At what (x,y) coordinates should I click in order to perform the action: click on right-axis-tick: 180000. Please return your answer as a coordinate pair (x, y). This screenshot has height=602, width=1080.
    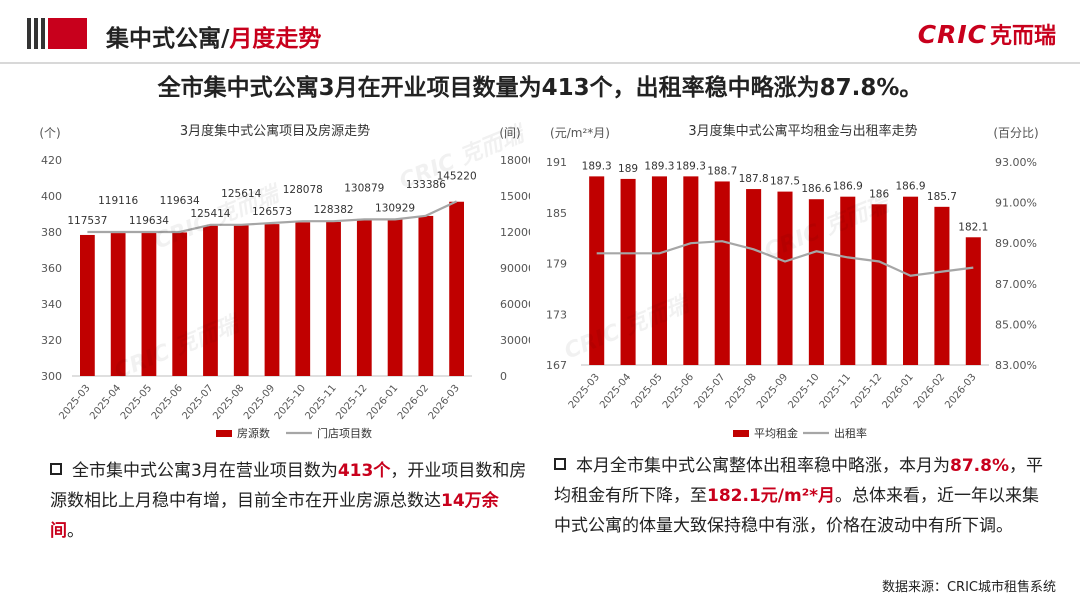
    Looking at the image, I should click on (515, 160).